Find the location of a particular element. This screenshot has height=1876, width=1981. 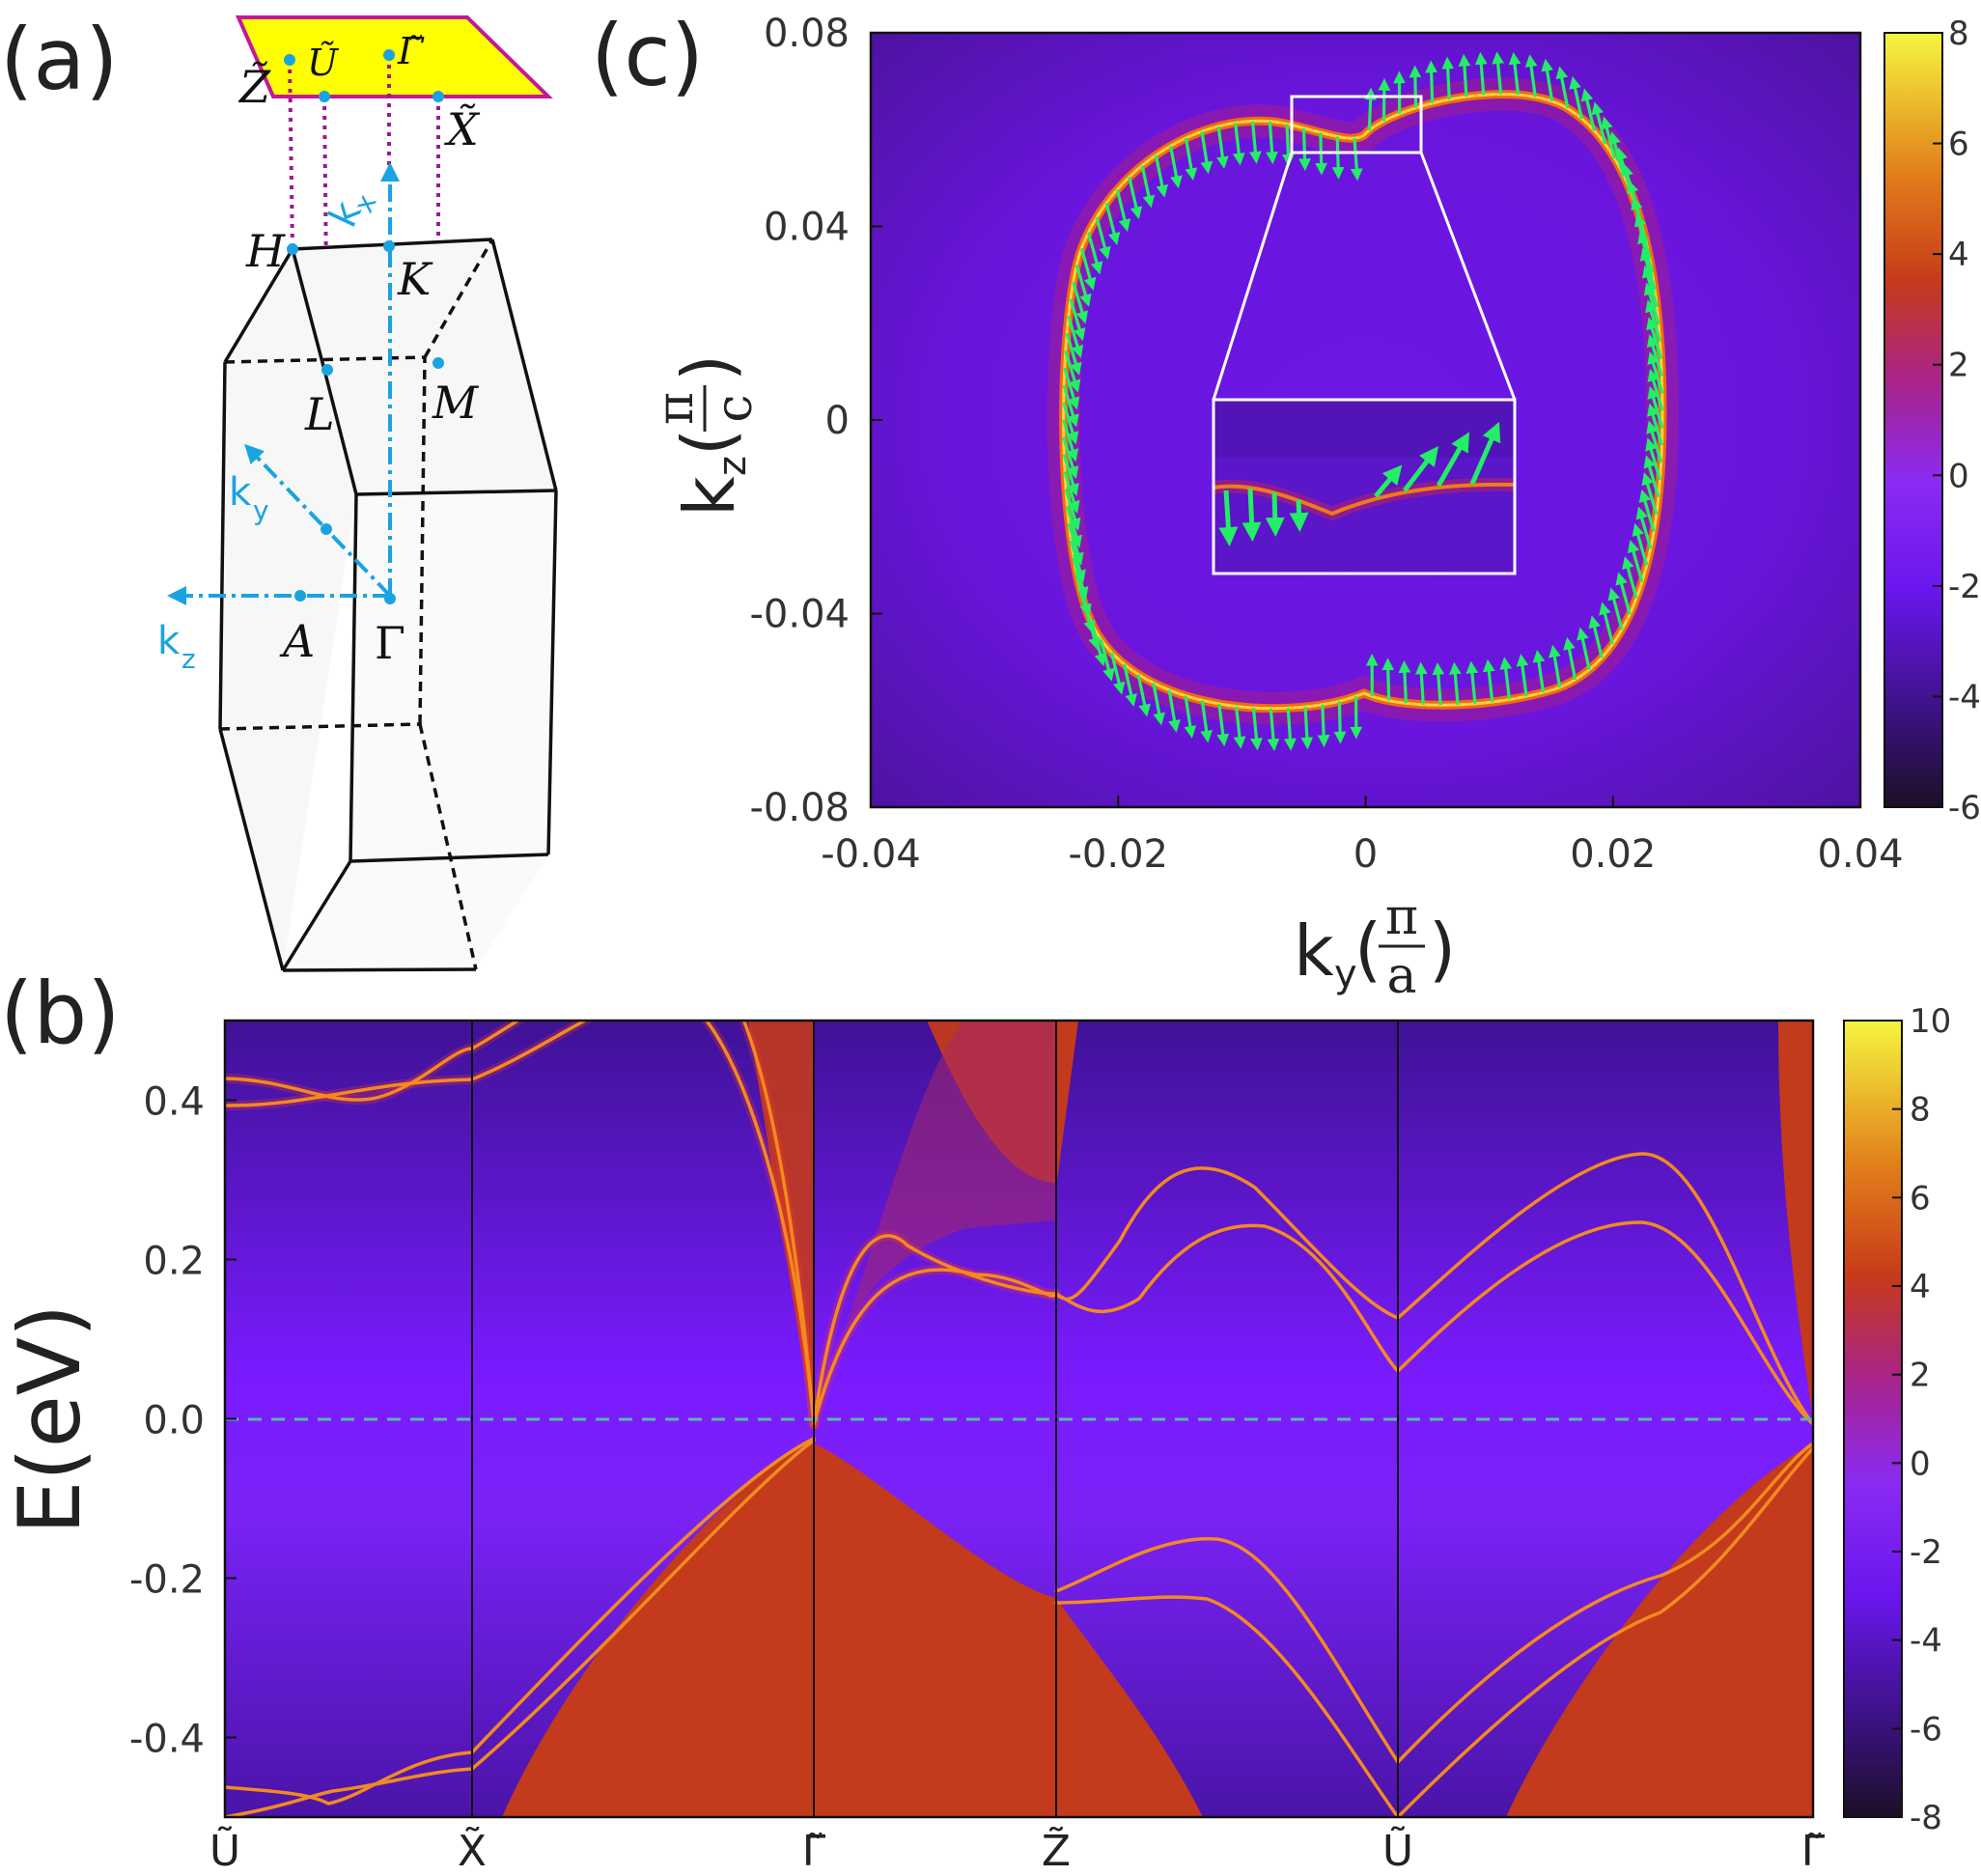

panel-b-colorbar-ticks: 10 8 6 4 2 0 -2 -4 -6 -8 is located at coordinates (1921, 1420).